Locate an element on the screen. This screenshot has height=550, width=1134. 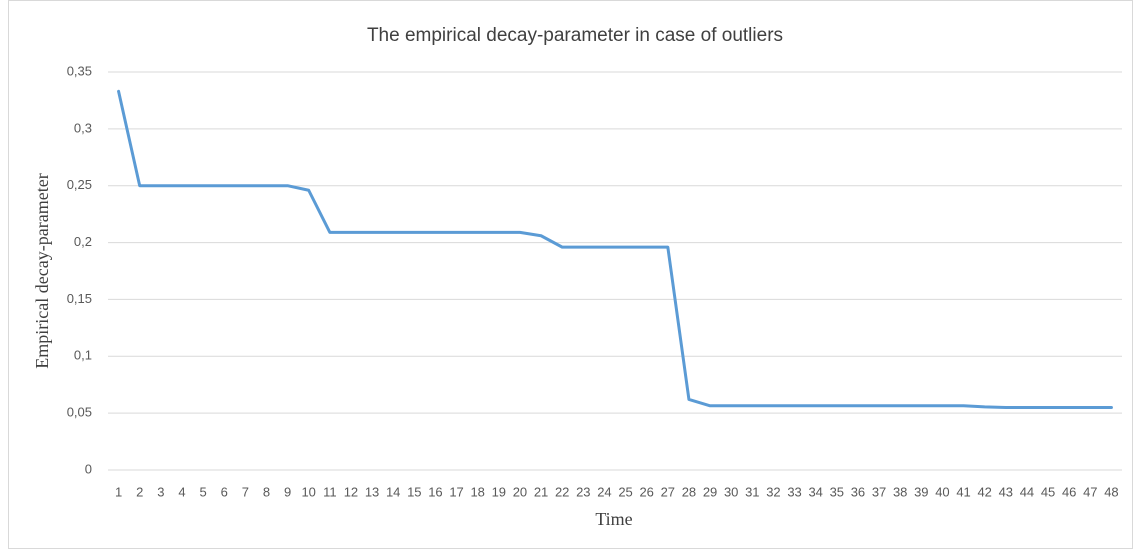
x-tick-label: 48 is located at coordinates (1111, 491).